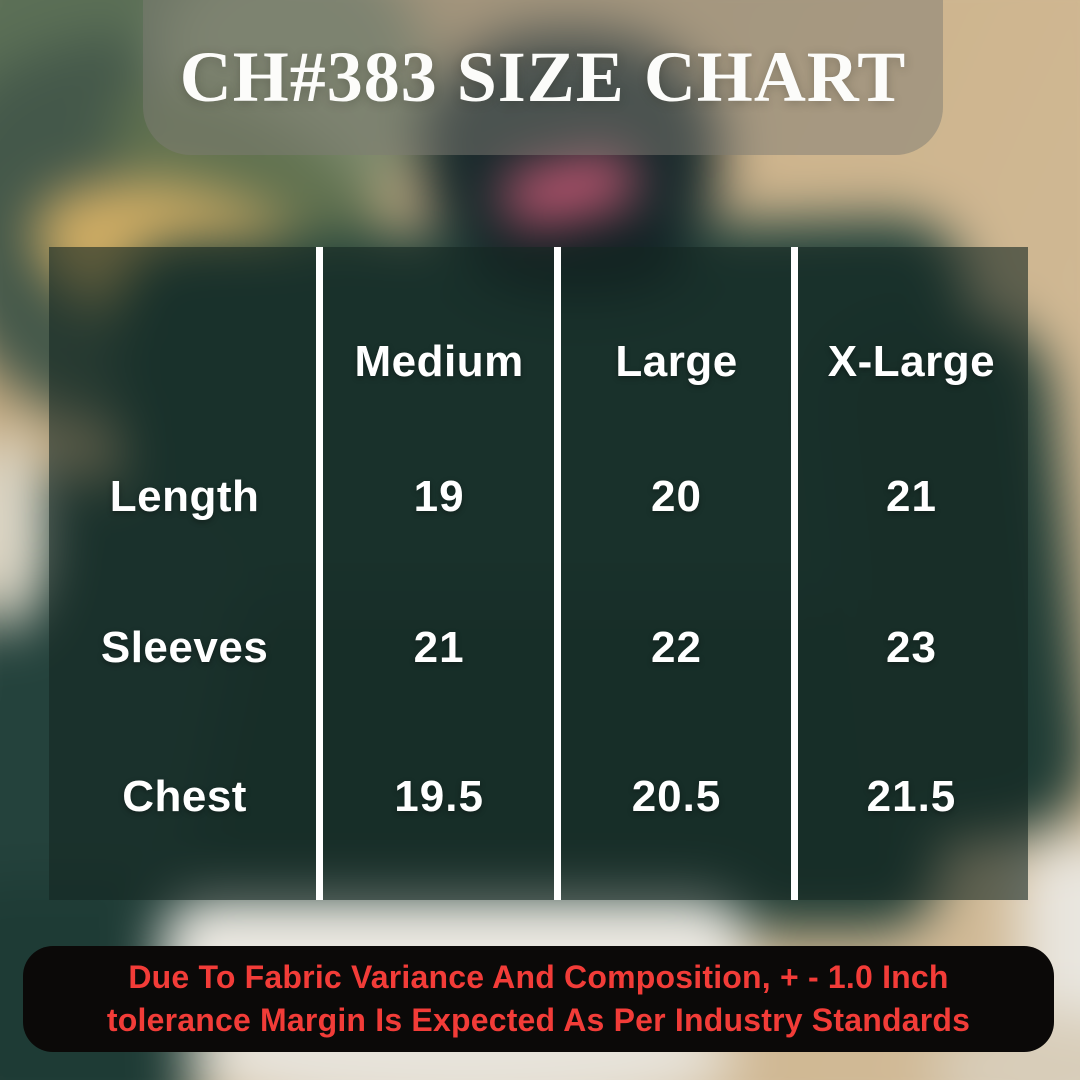 Image resolution: width=1080 pixels, height=1080 pixels. Describe the element at coordinates (911, 796) in the screenshot. I see `size-value: 21.5` at that location.